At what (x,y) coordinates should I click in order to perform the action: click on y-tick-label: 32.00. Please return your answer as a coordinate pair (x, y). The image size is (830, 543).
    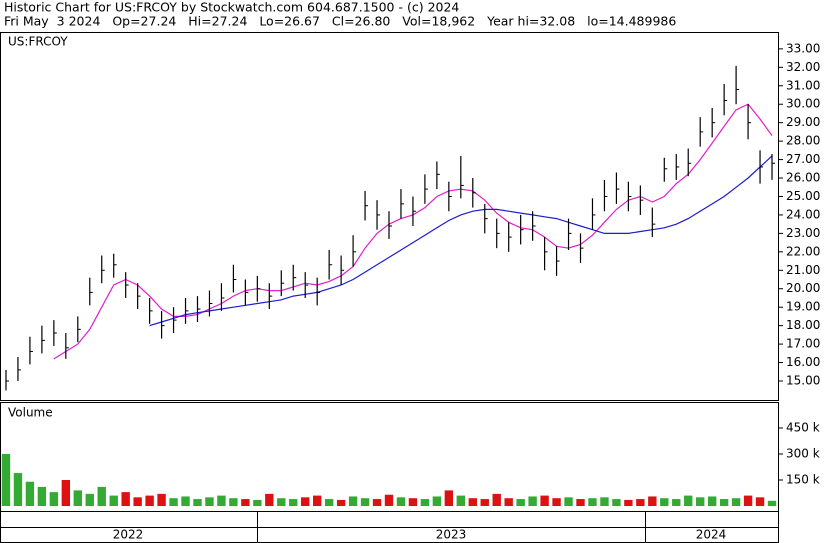
    Looking at the image, I should click on (803, 67).